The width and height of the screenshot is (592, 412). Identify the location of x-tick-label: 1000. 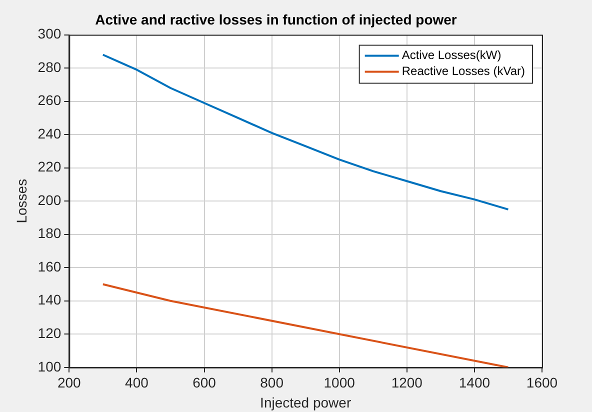
(340, 382).